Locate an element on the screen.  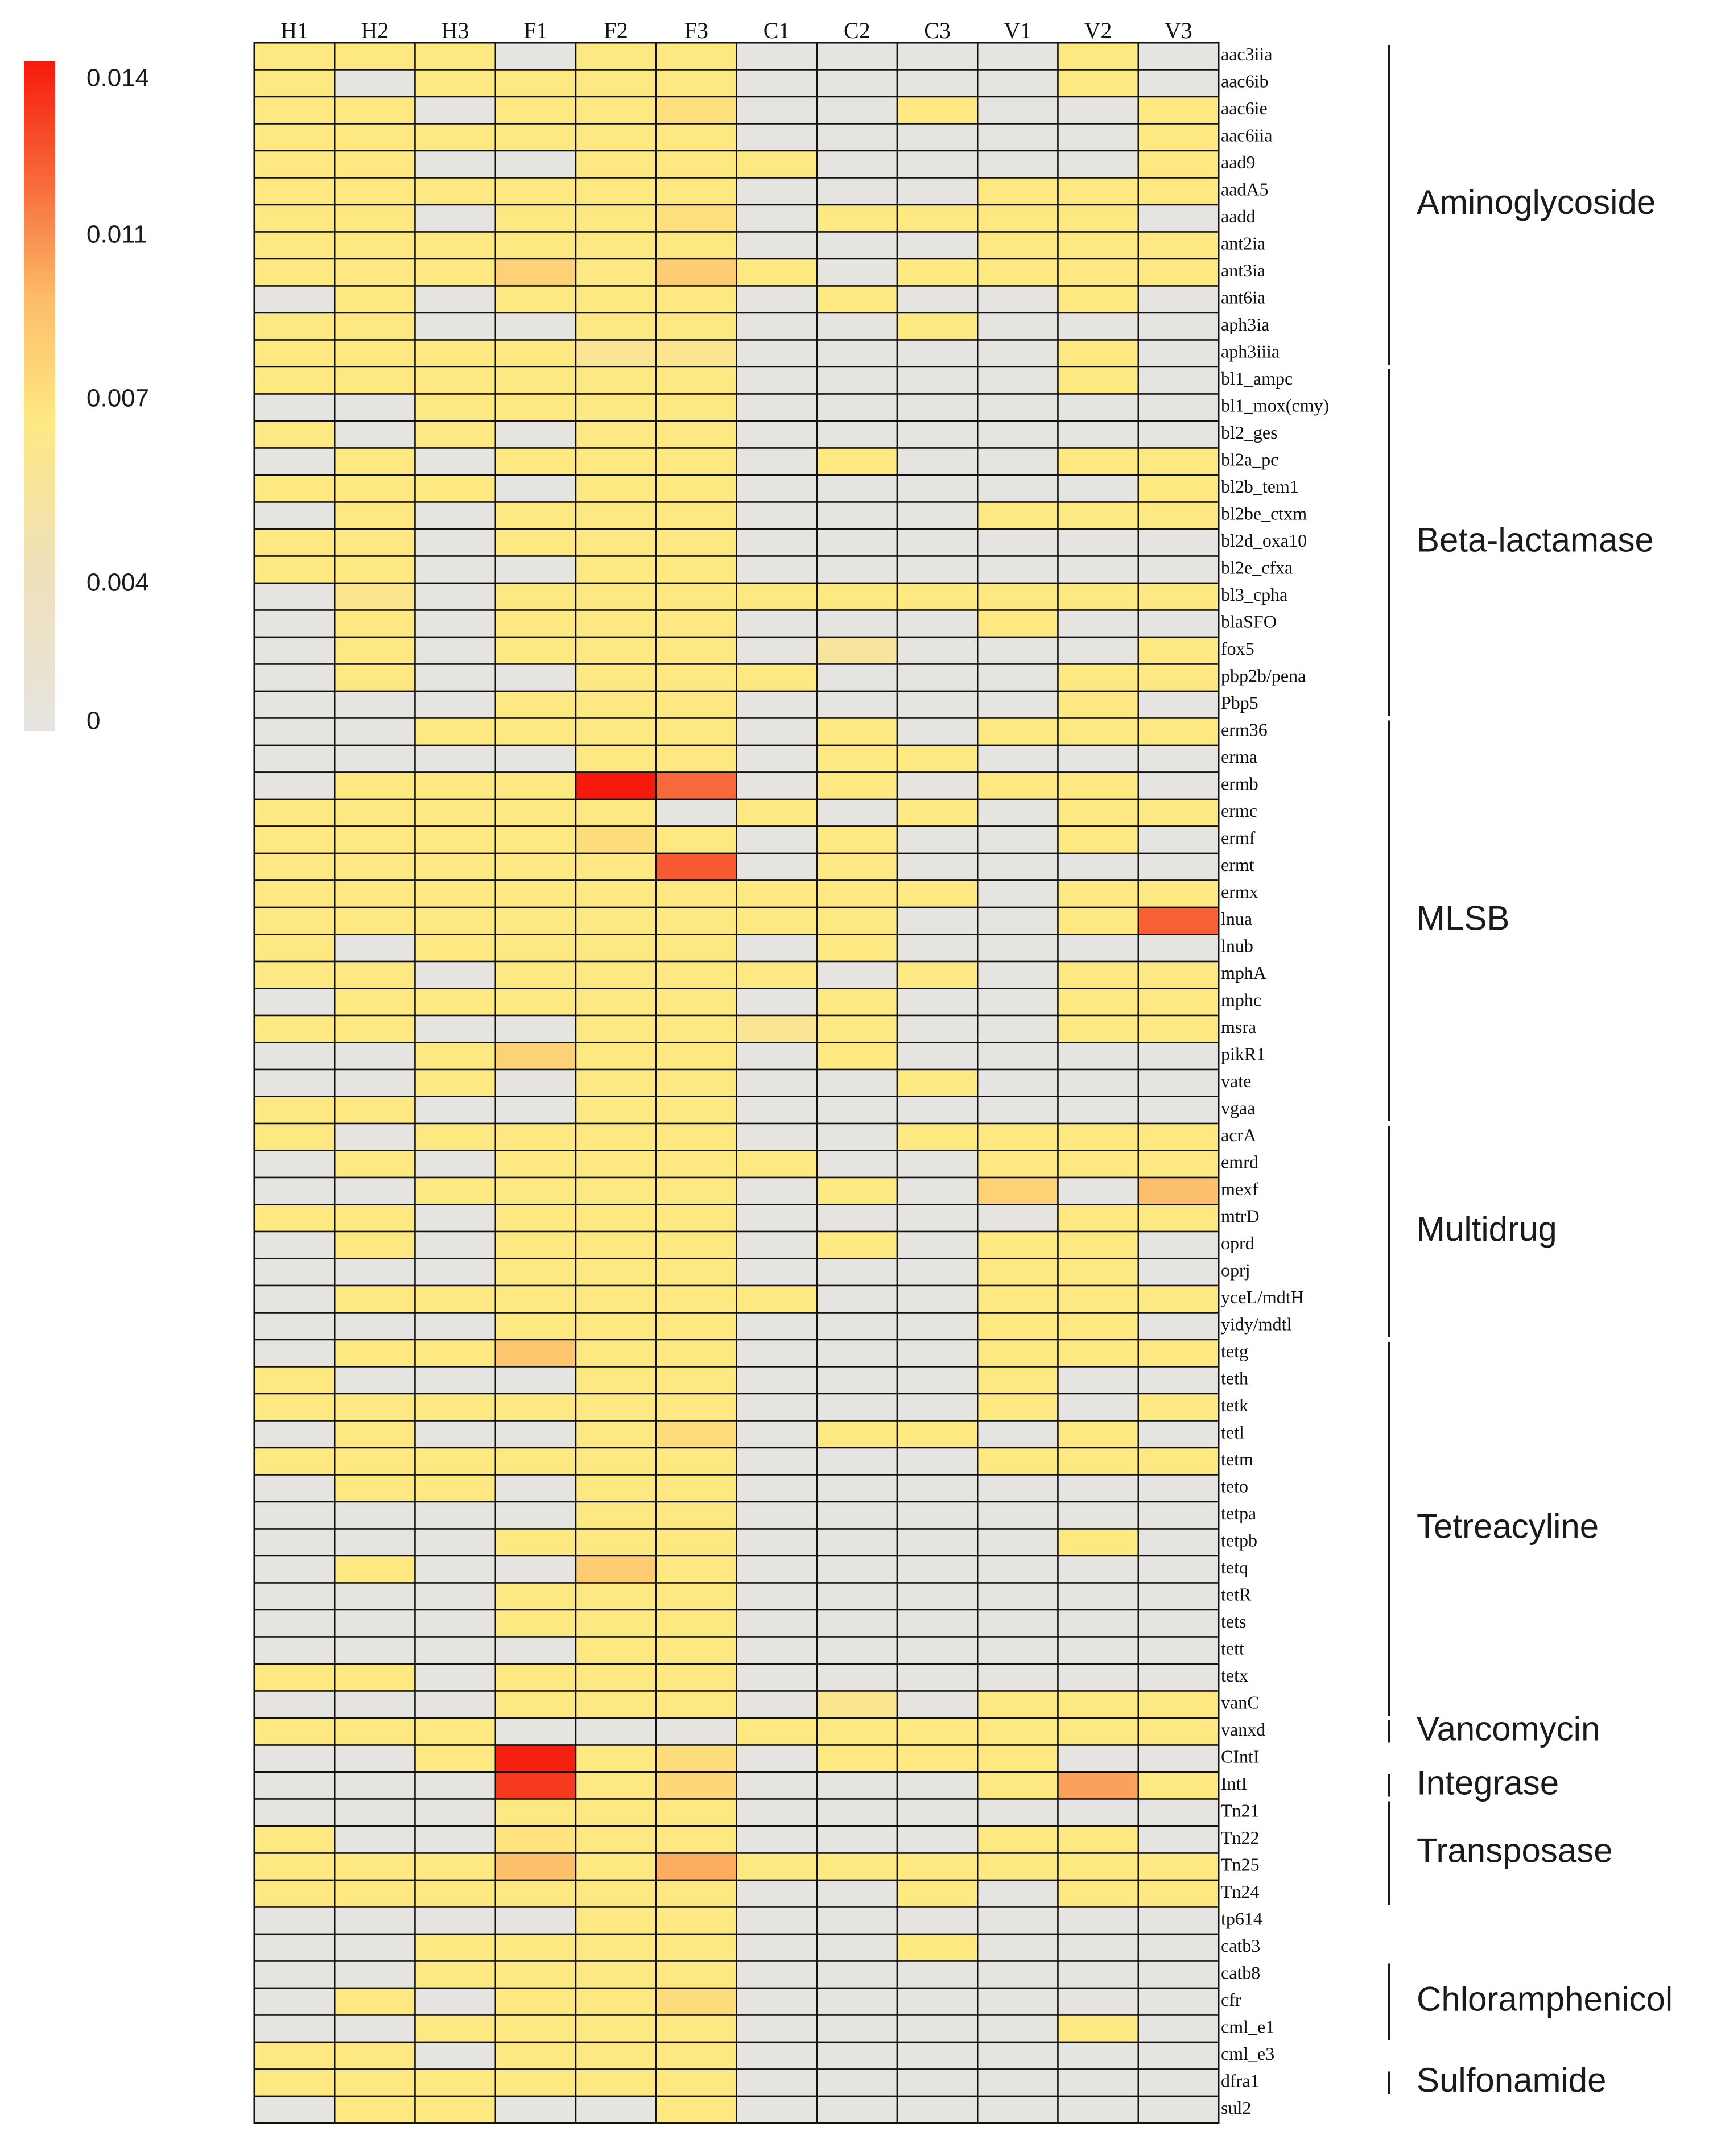
row-label: tetx is located at coordinates (1234, 1675).